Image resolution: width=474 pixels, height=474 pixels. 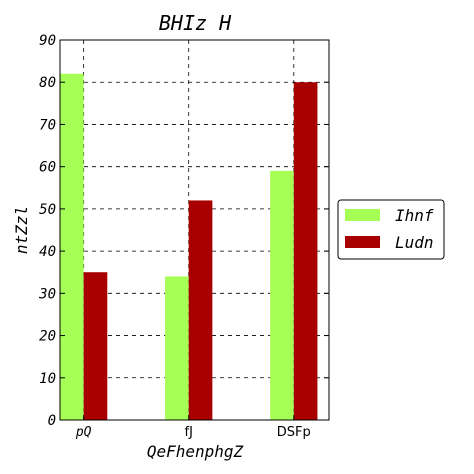 I want to click on bar-ihnf-pq, so click(x=72, y=247).